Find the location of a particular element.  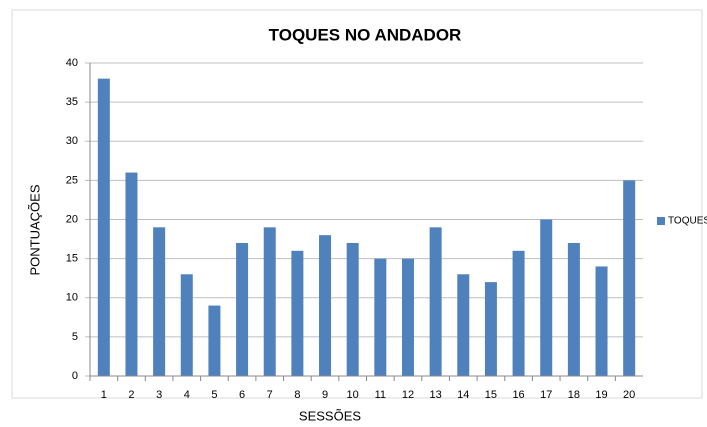

legend-swatch is located at coordinates (661, 221).